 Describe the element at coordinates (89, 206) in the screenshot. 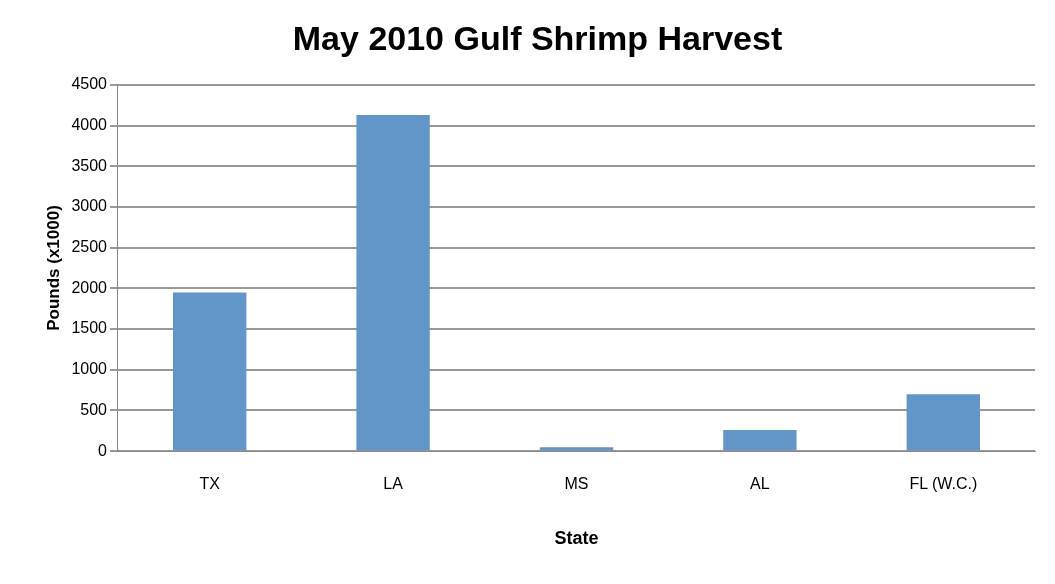

I see `y-tick-label: 3000` at that location.